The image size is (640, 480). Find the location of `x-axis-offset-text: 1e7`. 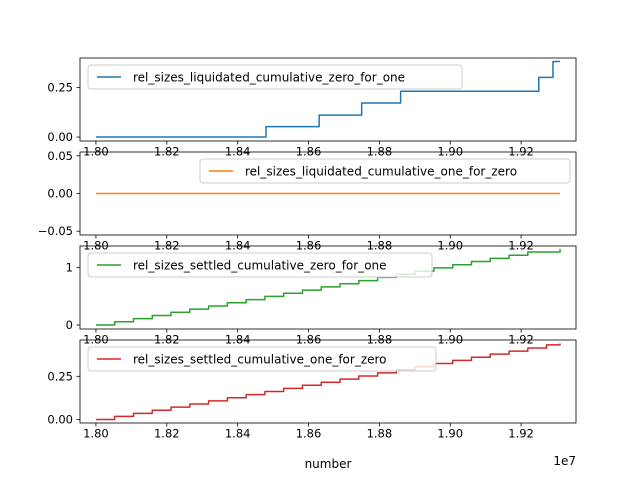

x-axis-offset-text: 1e7 is located at coordinates (564, 461).